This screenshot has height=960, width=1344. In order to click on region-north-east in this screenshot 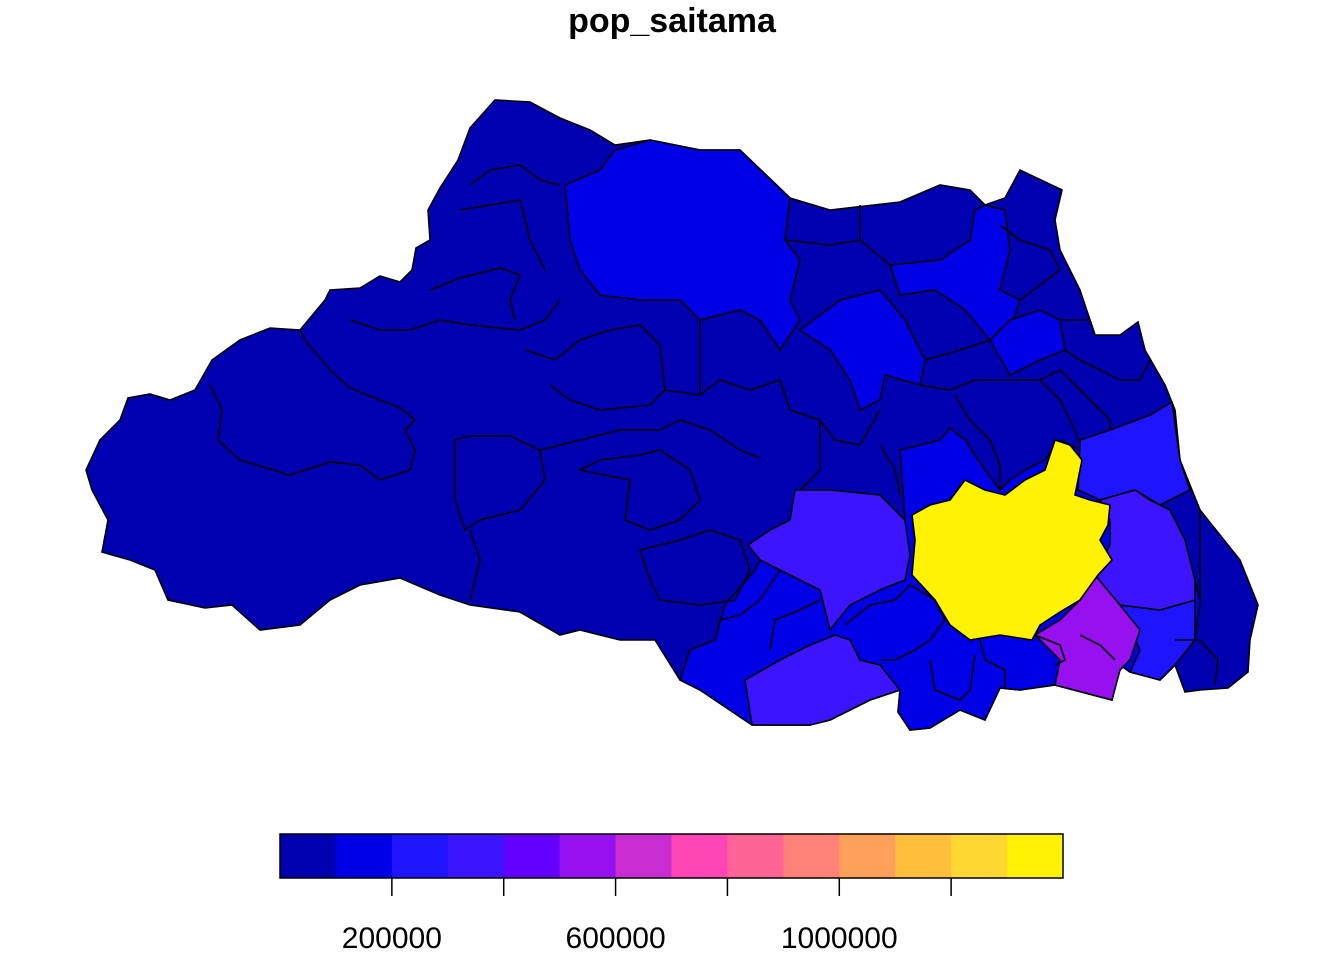, I will do `click(954, 272)`.